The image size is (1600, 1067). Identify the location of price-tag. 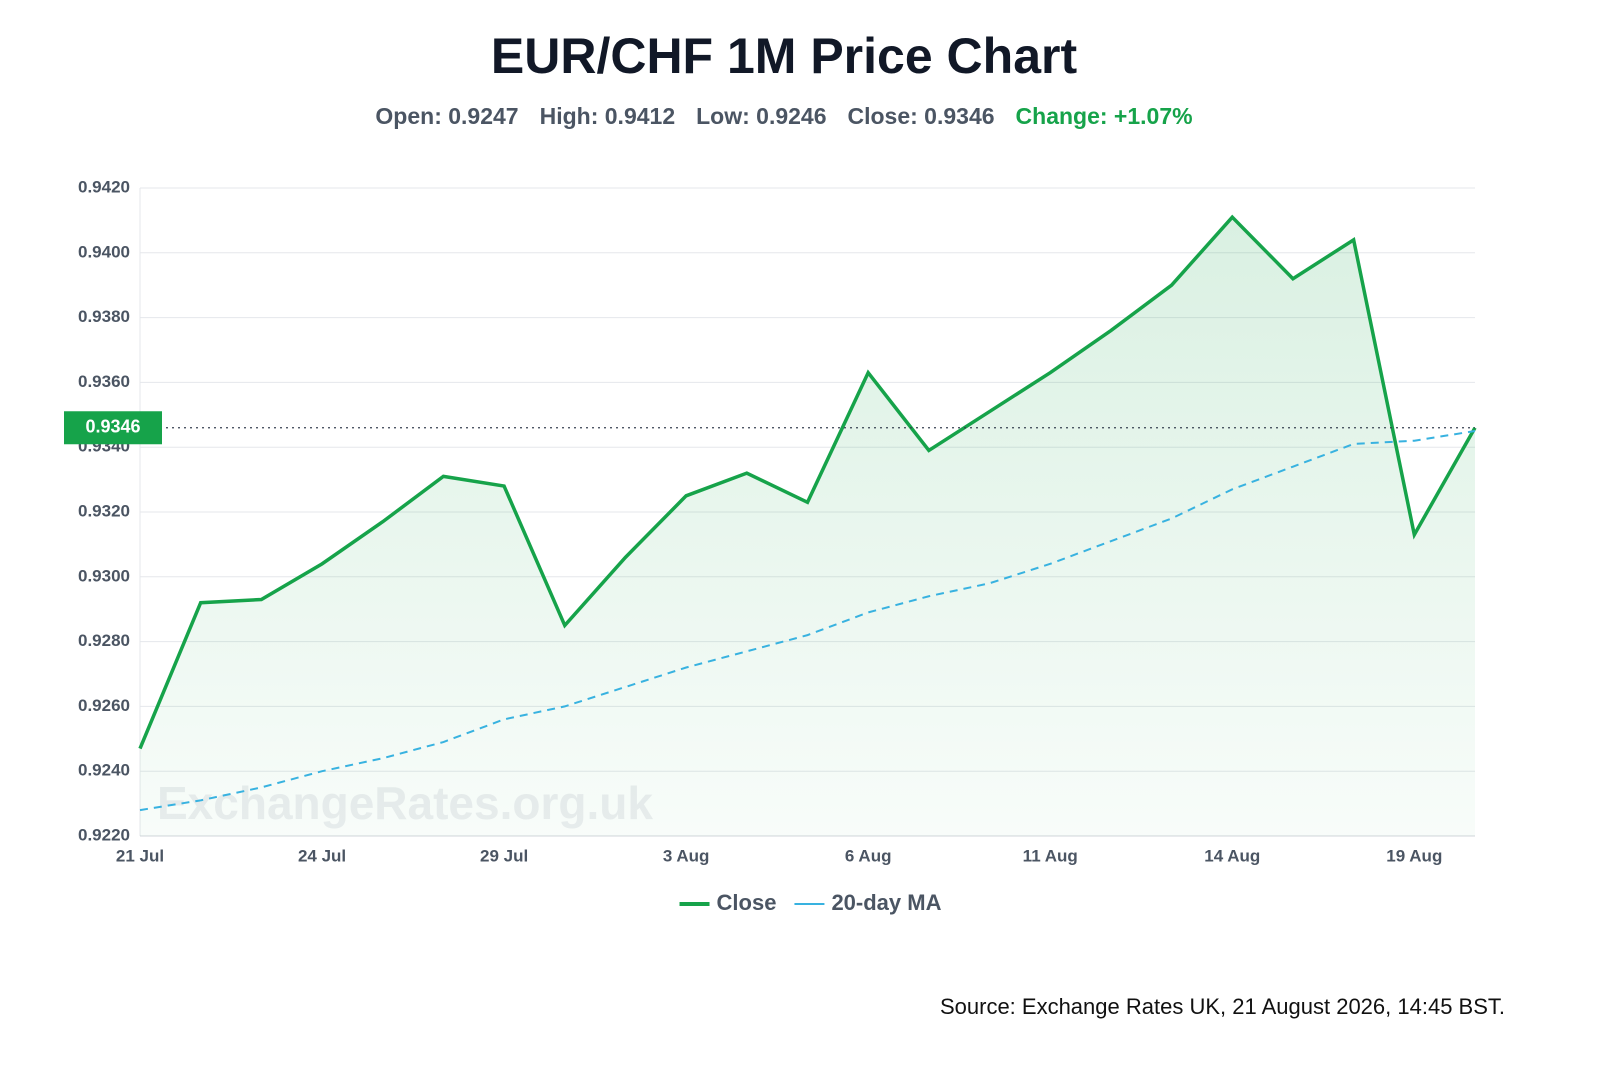
(113, 428).